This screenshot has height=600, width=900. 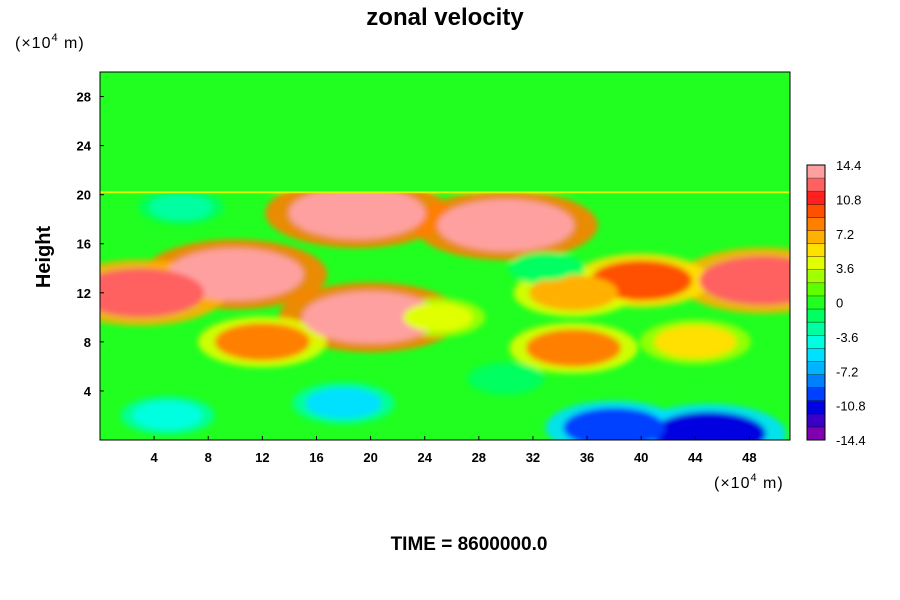 I want to click on x-tick-label: 20, so click(x=370, y=457).